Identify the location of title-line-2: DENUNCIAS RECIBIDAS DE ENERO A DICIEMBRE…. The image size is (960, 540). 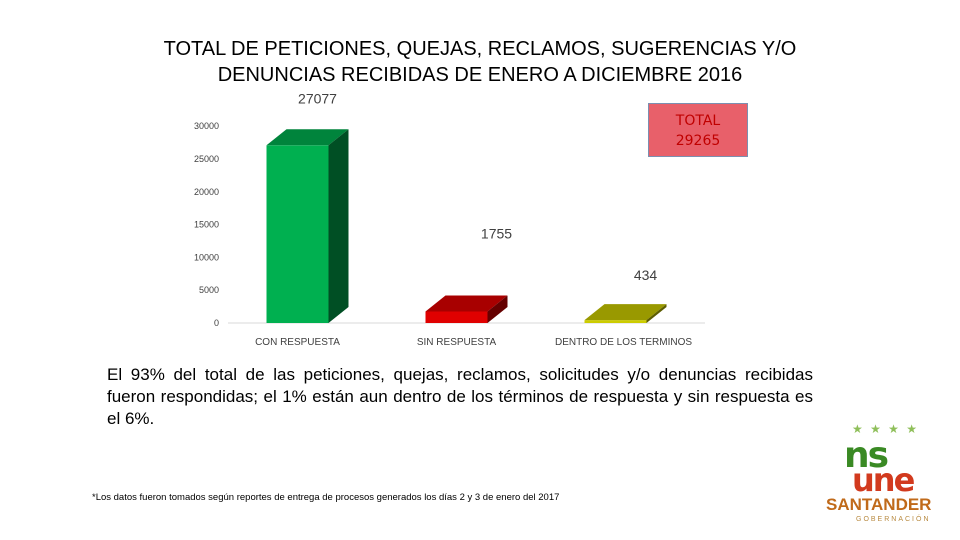
(480, 75).